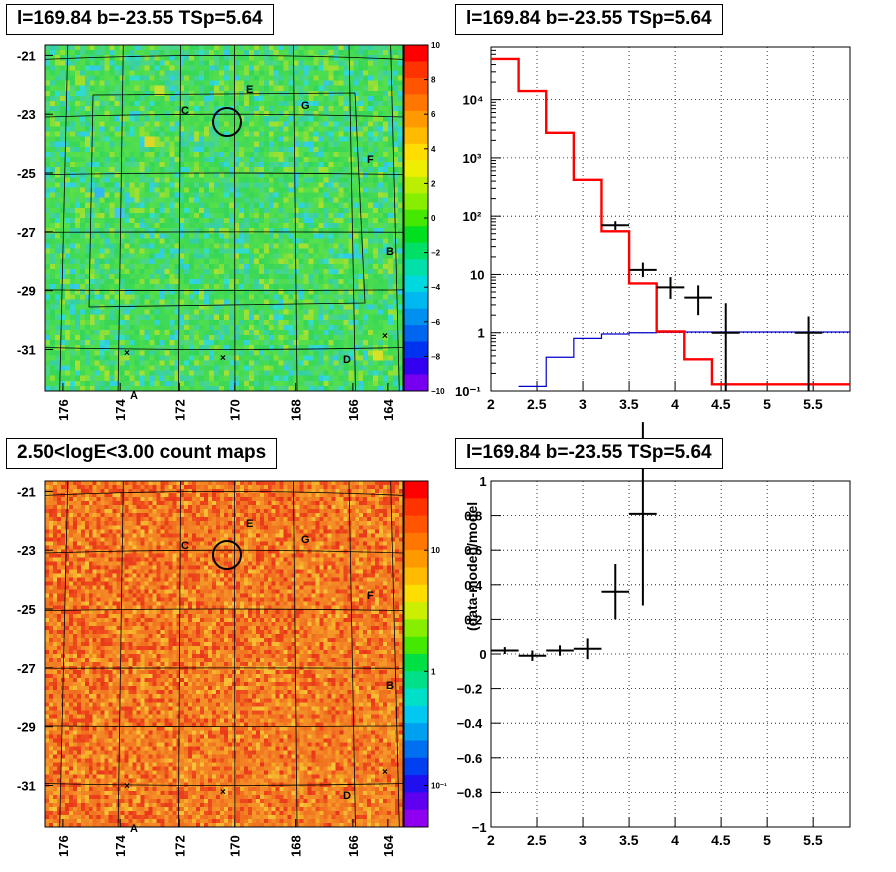  Describe the element at coordinates (433, 218) in the screenshot. I see `colorbar-tick-label: 0` at that location.